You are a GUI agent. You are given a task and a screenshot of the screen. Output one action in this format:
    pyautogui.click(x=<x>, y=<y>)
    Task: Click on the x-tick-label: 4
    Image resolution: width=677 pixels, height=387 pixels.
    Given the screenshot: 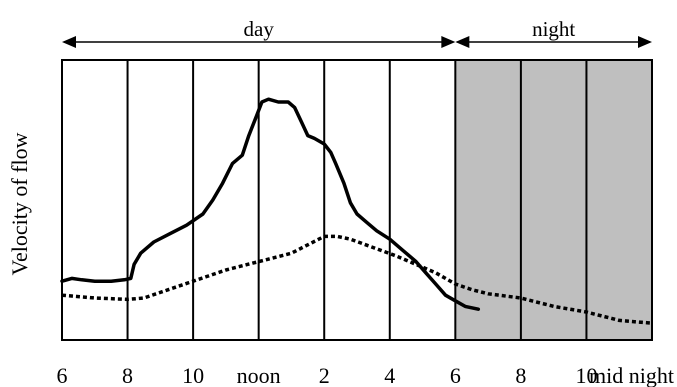 What is the action you would take?
    pyautogui.click(x=389, y=375)
    